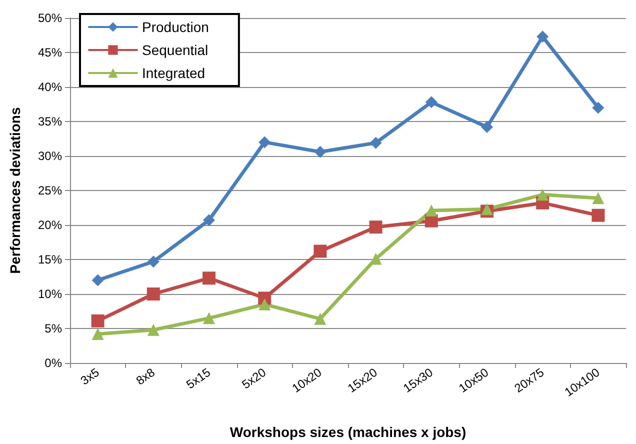 The height and width of the screenshot is (444, 636). What do you see at coordinates (50, 87) in the screenshot?
I see `y-tick-label: 40%` at bounding box center [50, 87].